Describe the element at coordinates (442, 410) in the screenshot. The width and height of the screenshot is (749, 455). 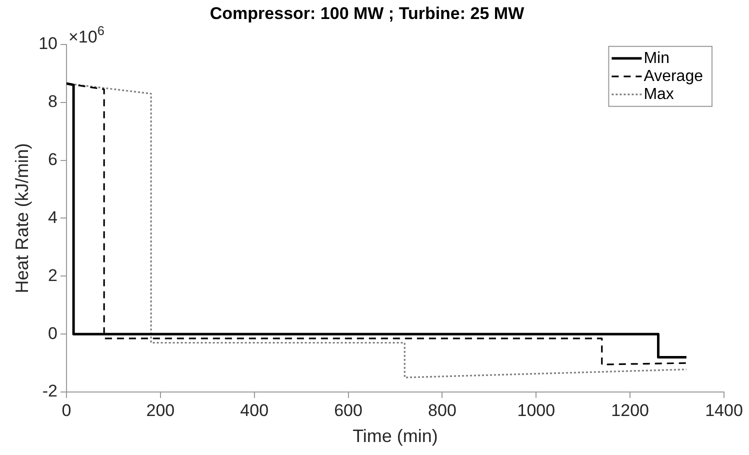
I see `x-tick-label: 800` at that location.